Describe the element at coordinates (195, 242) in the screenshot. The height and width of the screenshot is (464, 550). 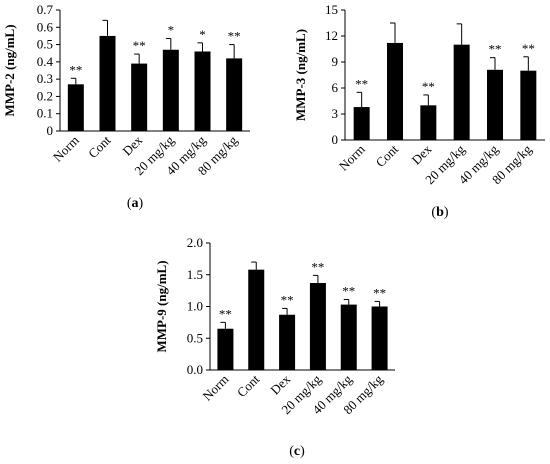
I see `y-tick-label: 2.0` at that location.